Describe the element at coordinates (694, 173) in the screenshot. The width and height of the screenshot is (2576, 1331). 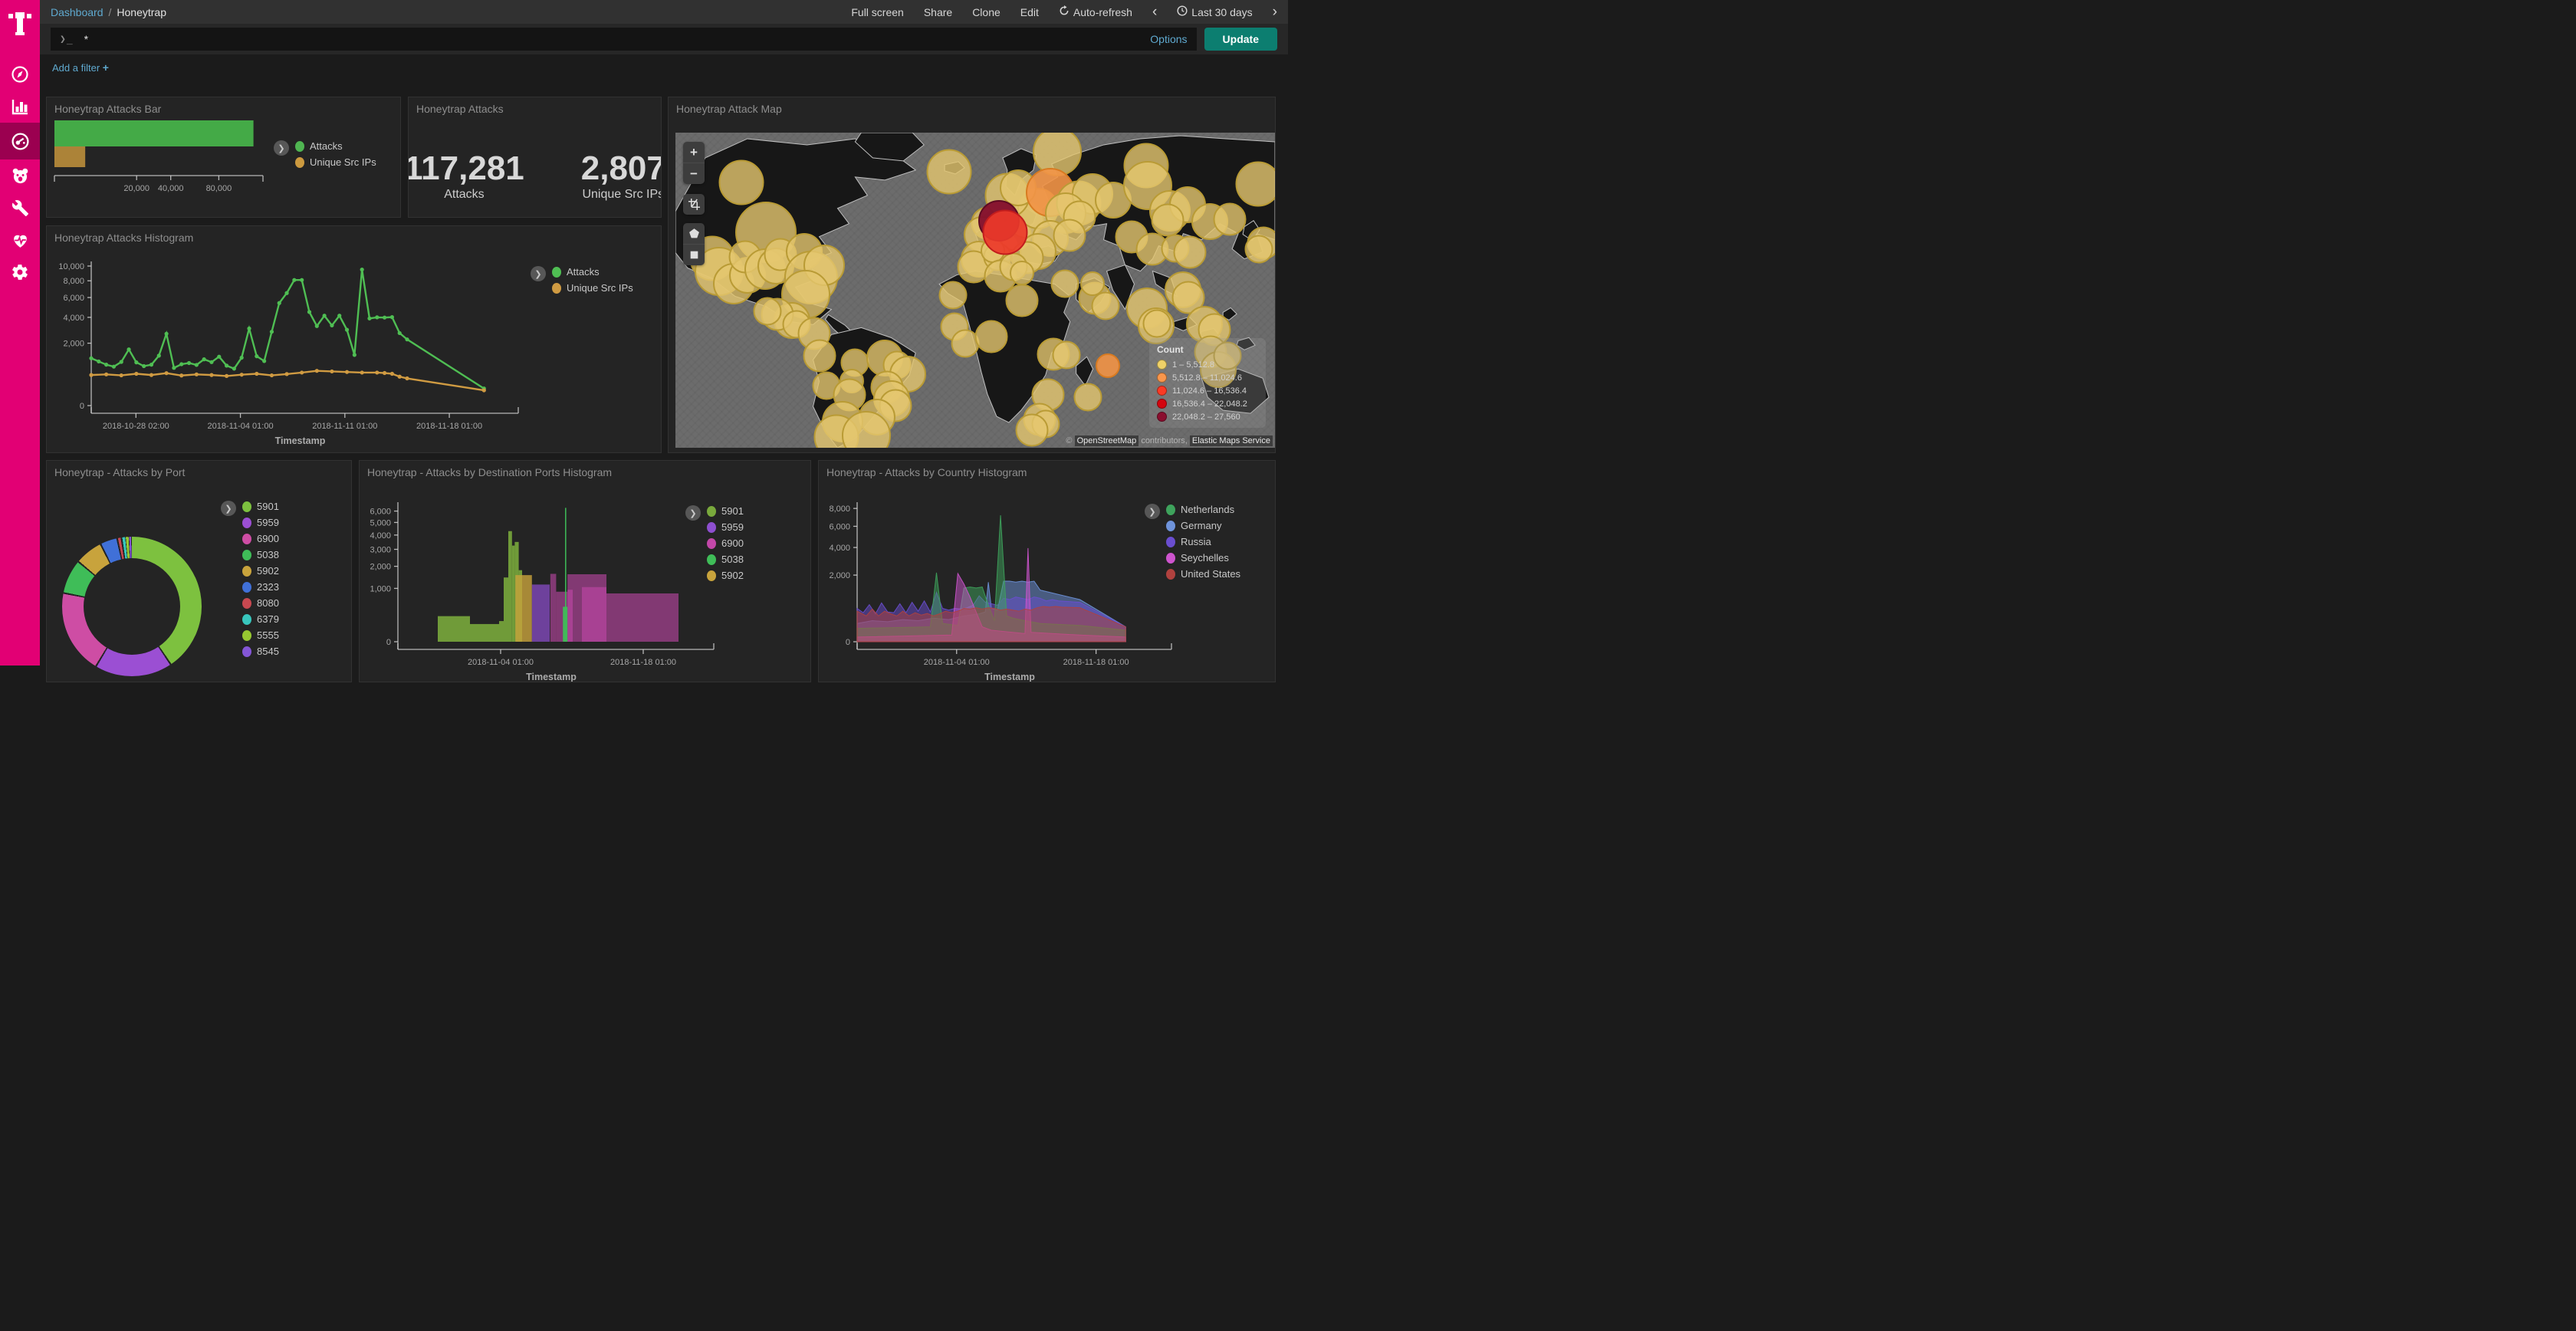
I see `zoom-out-button: −` at that location.